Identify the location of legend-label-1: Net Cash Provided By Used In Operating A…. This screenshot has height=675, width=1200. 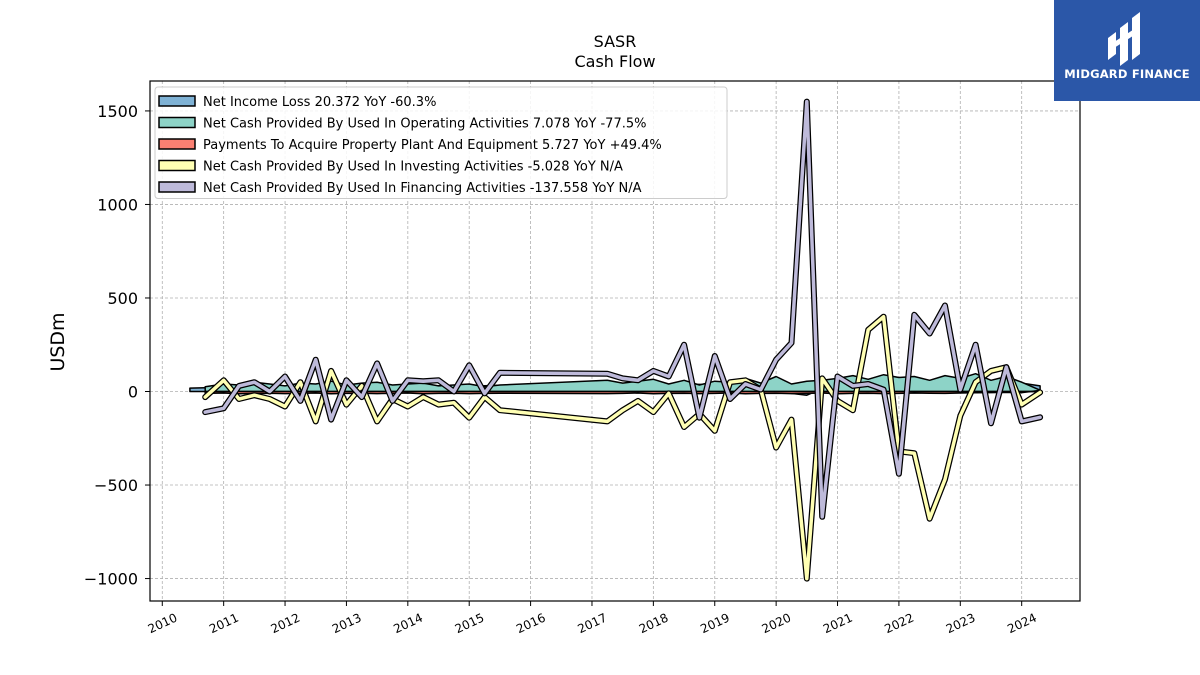
(424, 124).